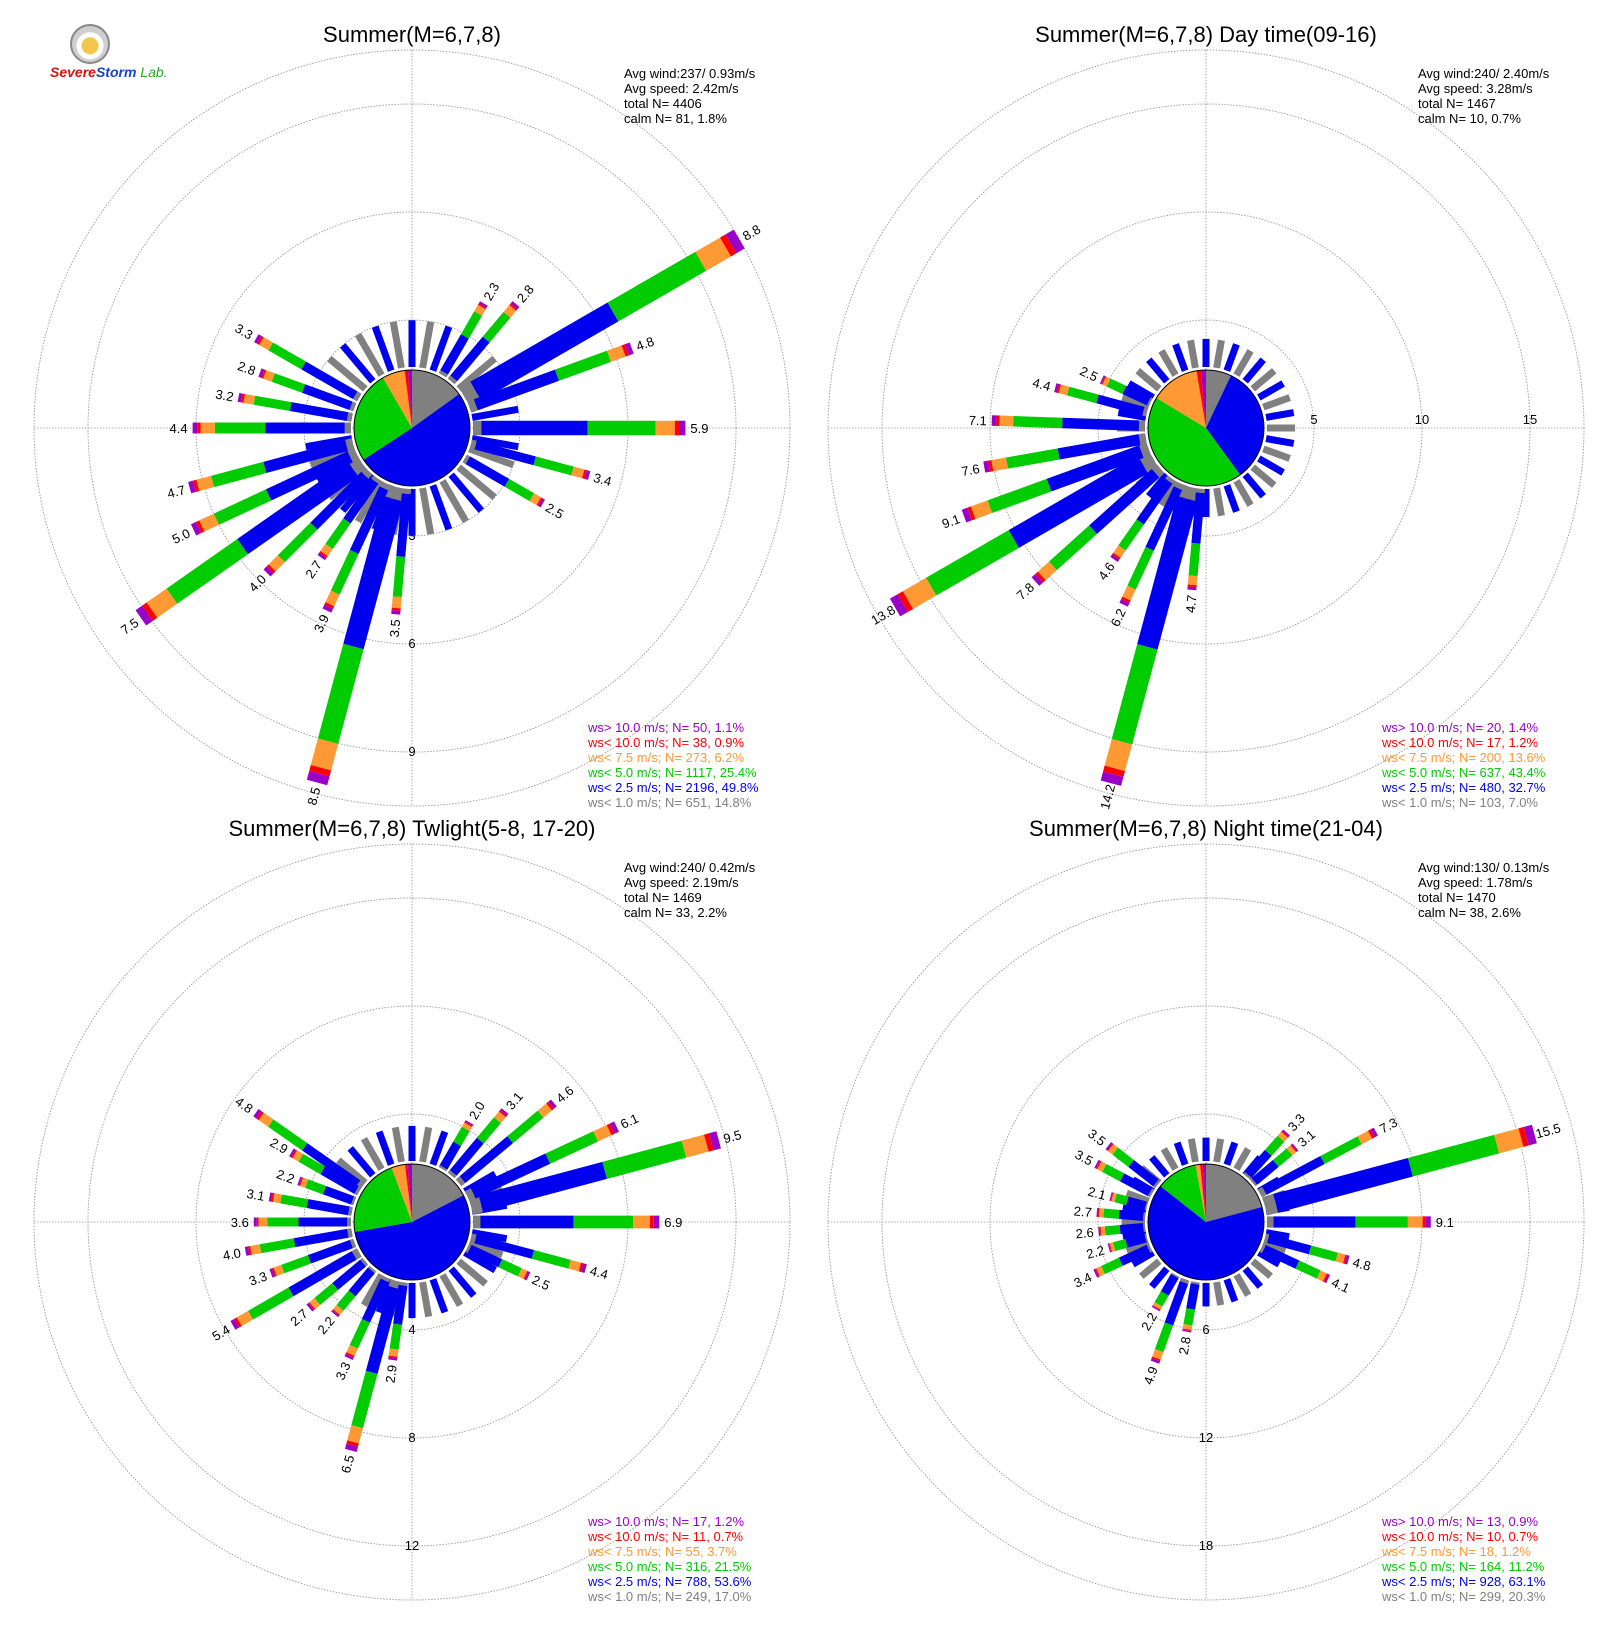 This screenshot has height=1640, width=1620. I want to click on chart-title: Summer(M=6,7,8), so click(412, 34).